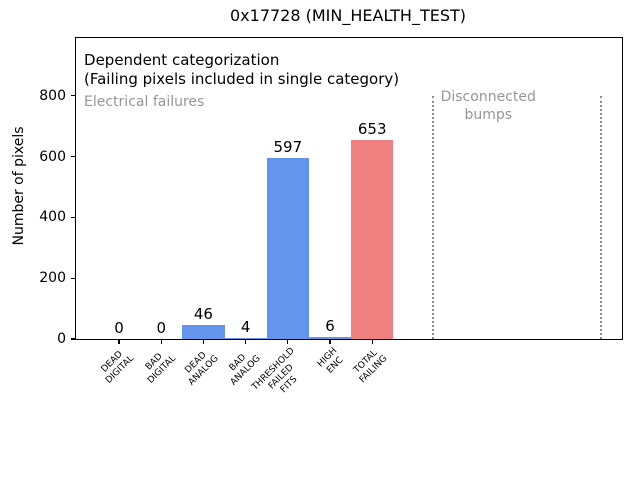 This screenshot has height=480, width=640. Describe the element at coordinates (330, 361) in the screenshot. I see `x-tick-label-high-enc: HIGH ENC` at that location.